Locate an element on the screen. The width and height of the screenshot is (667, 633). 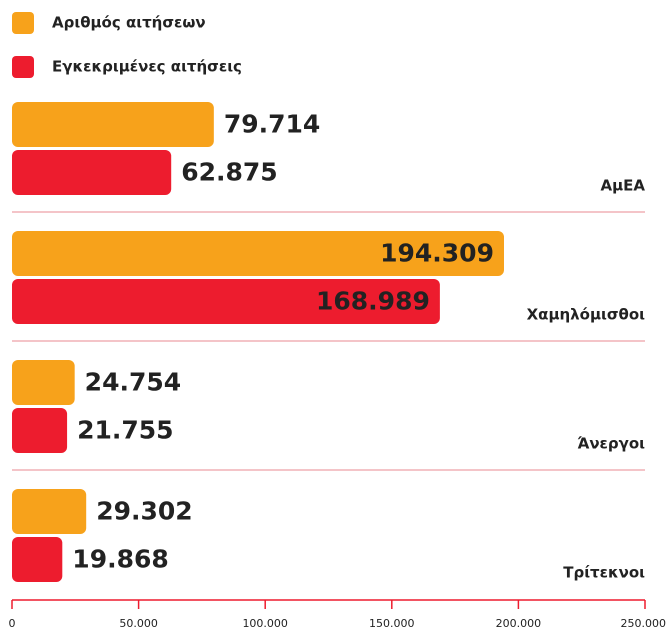
category-label: Χαμηλόμισθοι is located at coordinates (586, 315).